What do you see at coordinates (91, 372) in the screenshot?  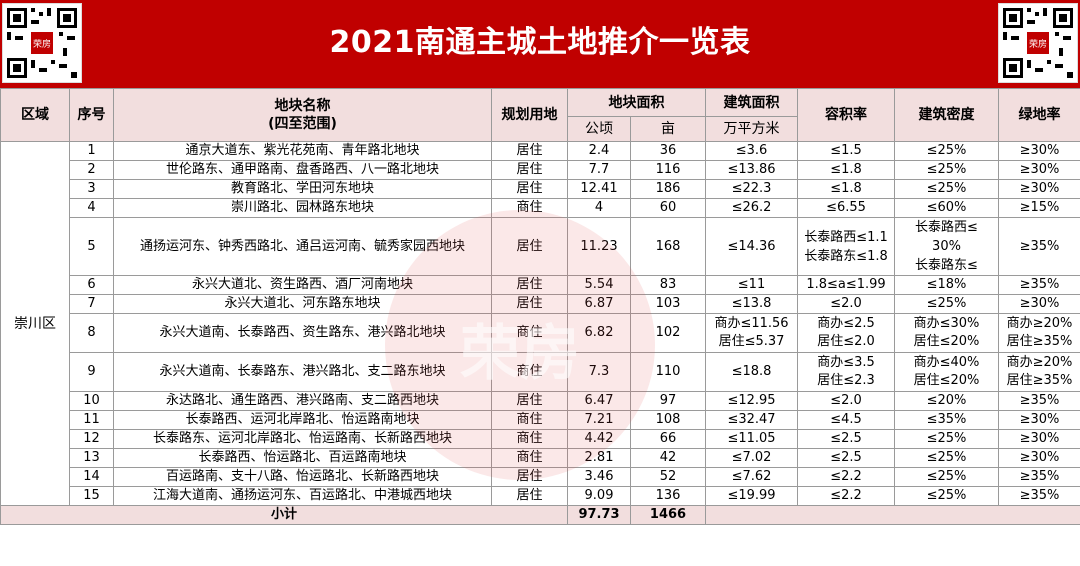 I see `cell-seq: 9` at bounding box center [91, 372].